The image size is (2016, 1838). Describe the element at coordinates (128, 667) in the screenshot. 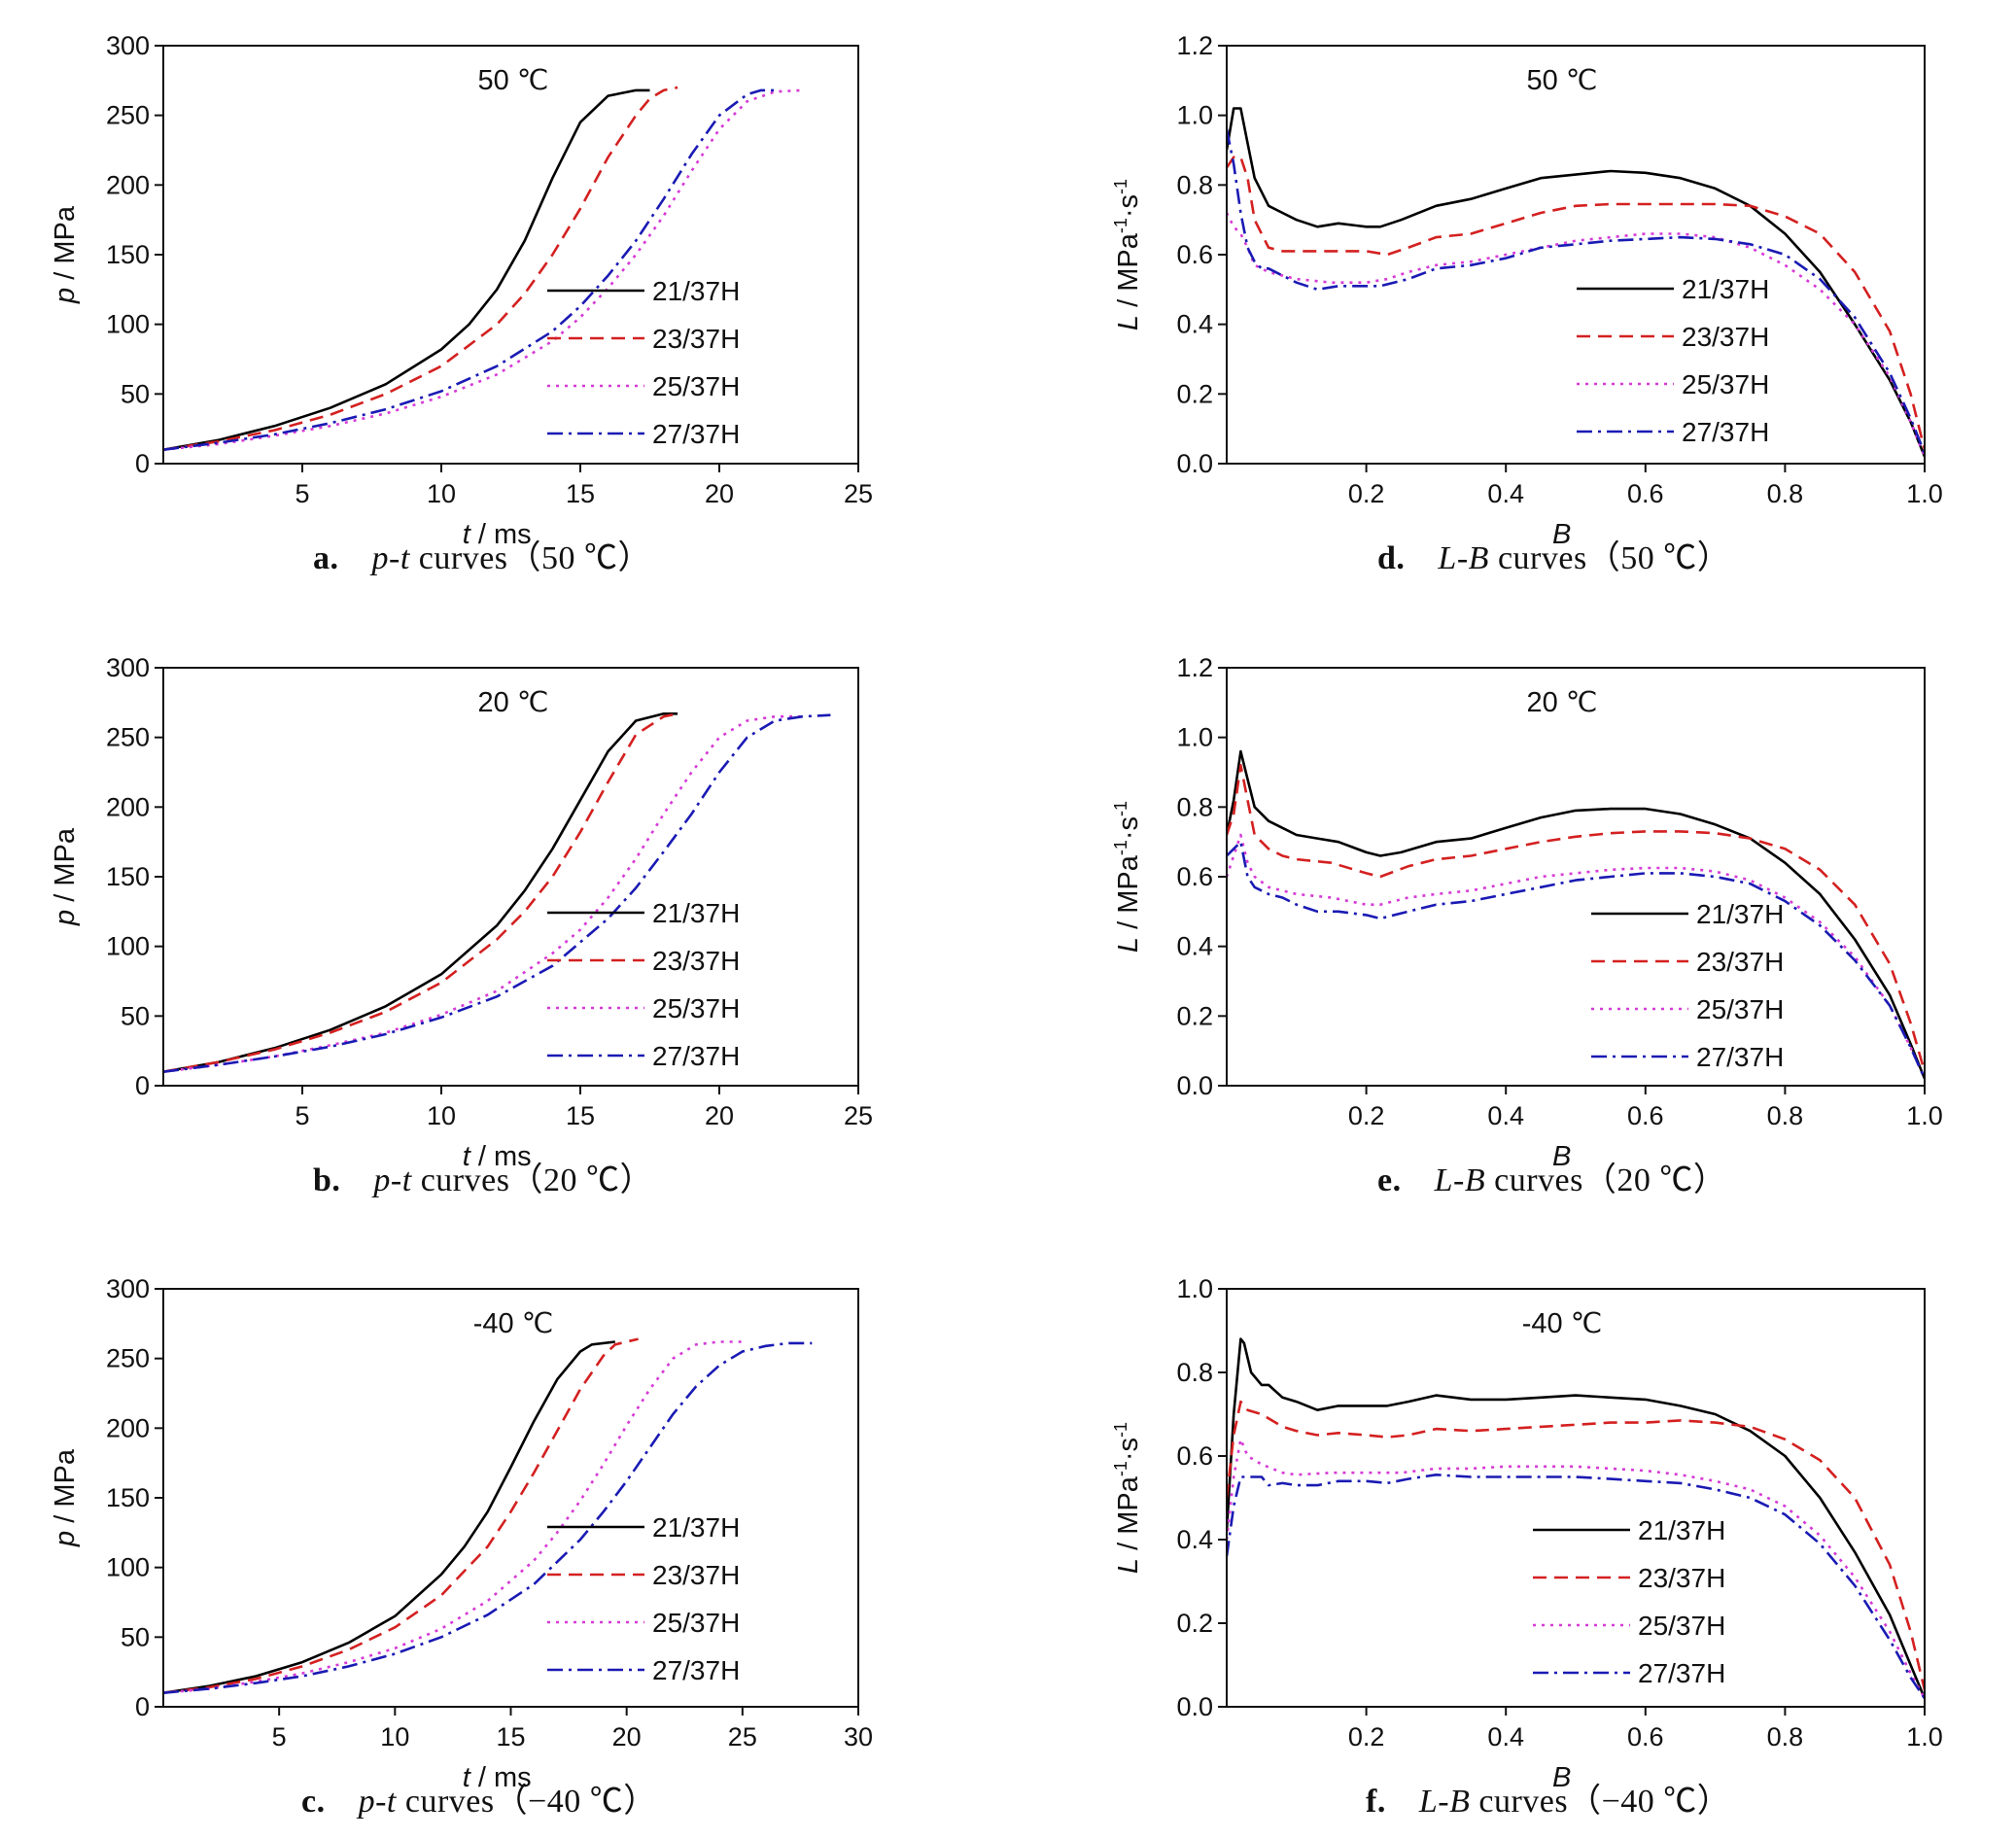

I see `y-tick-label: 300` at that location.